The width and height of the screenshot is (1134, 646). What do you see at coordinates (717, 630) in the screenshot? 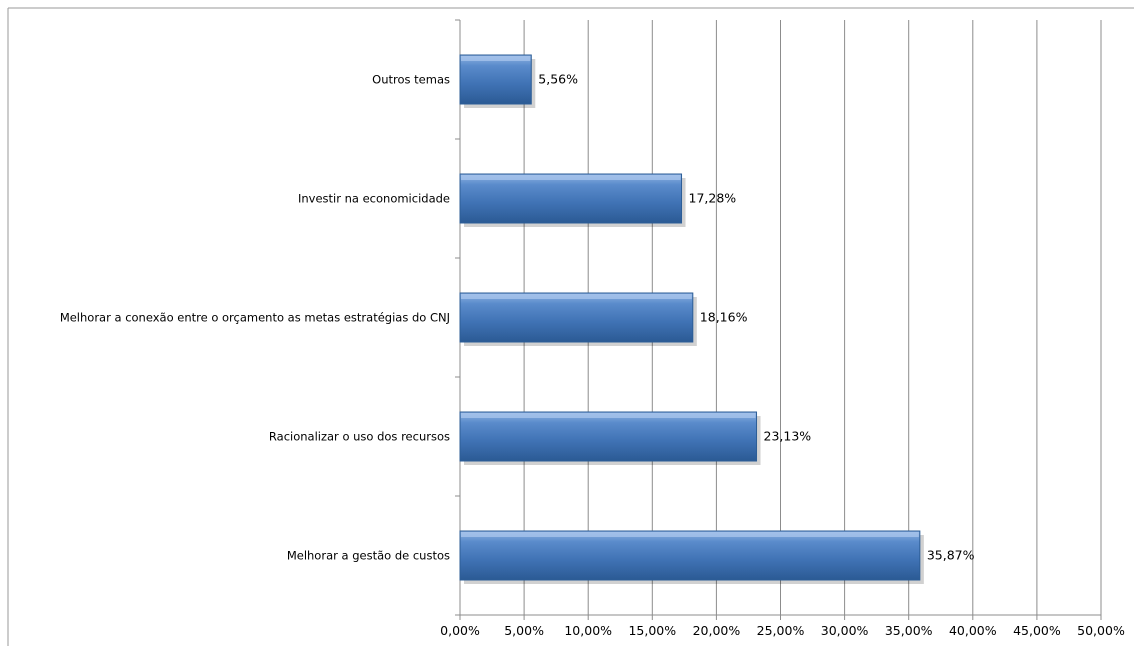
I see `x-tick-label: 20,00%` at bounding box center [717, 630].